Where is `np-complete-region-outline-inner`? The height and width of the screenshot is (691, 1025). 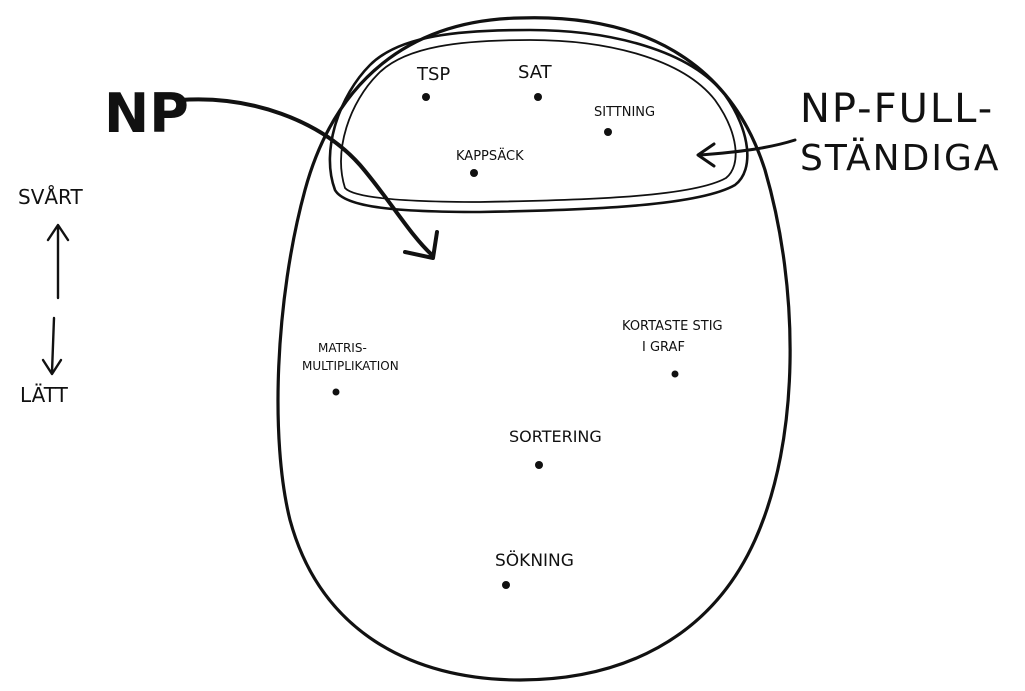
np-complete-region-outline-inner is located at coordinates (538, 121).